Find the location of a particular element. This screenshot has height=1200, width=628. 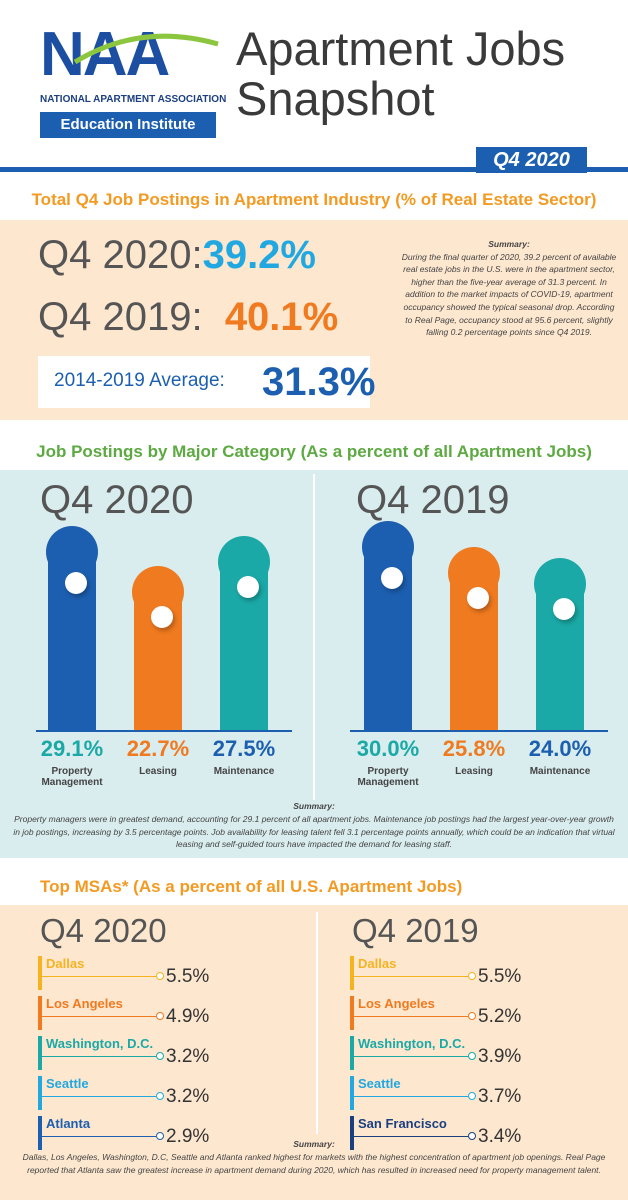

q4-2019-stat: Q4 2019: 40.1% is located at coordinates (188, 317).